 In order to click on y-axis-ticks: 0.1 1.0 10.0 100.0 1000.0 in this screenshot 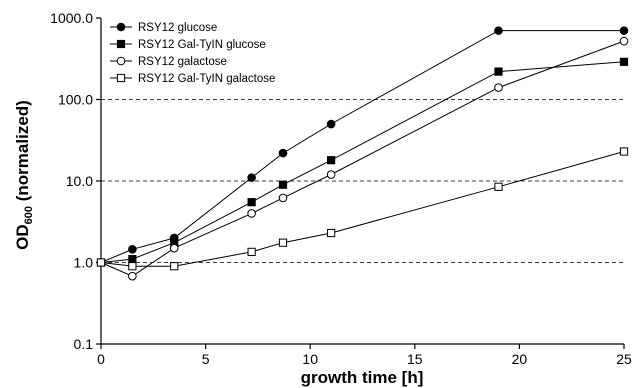, I will do `click(75, 181)`.